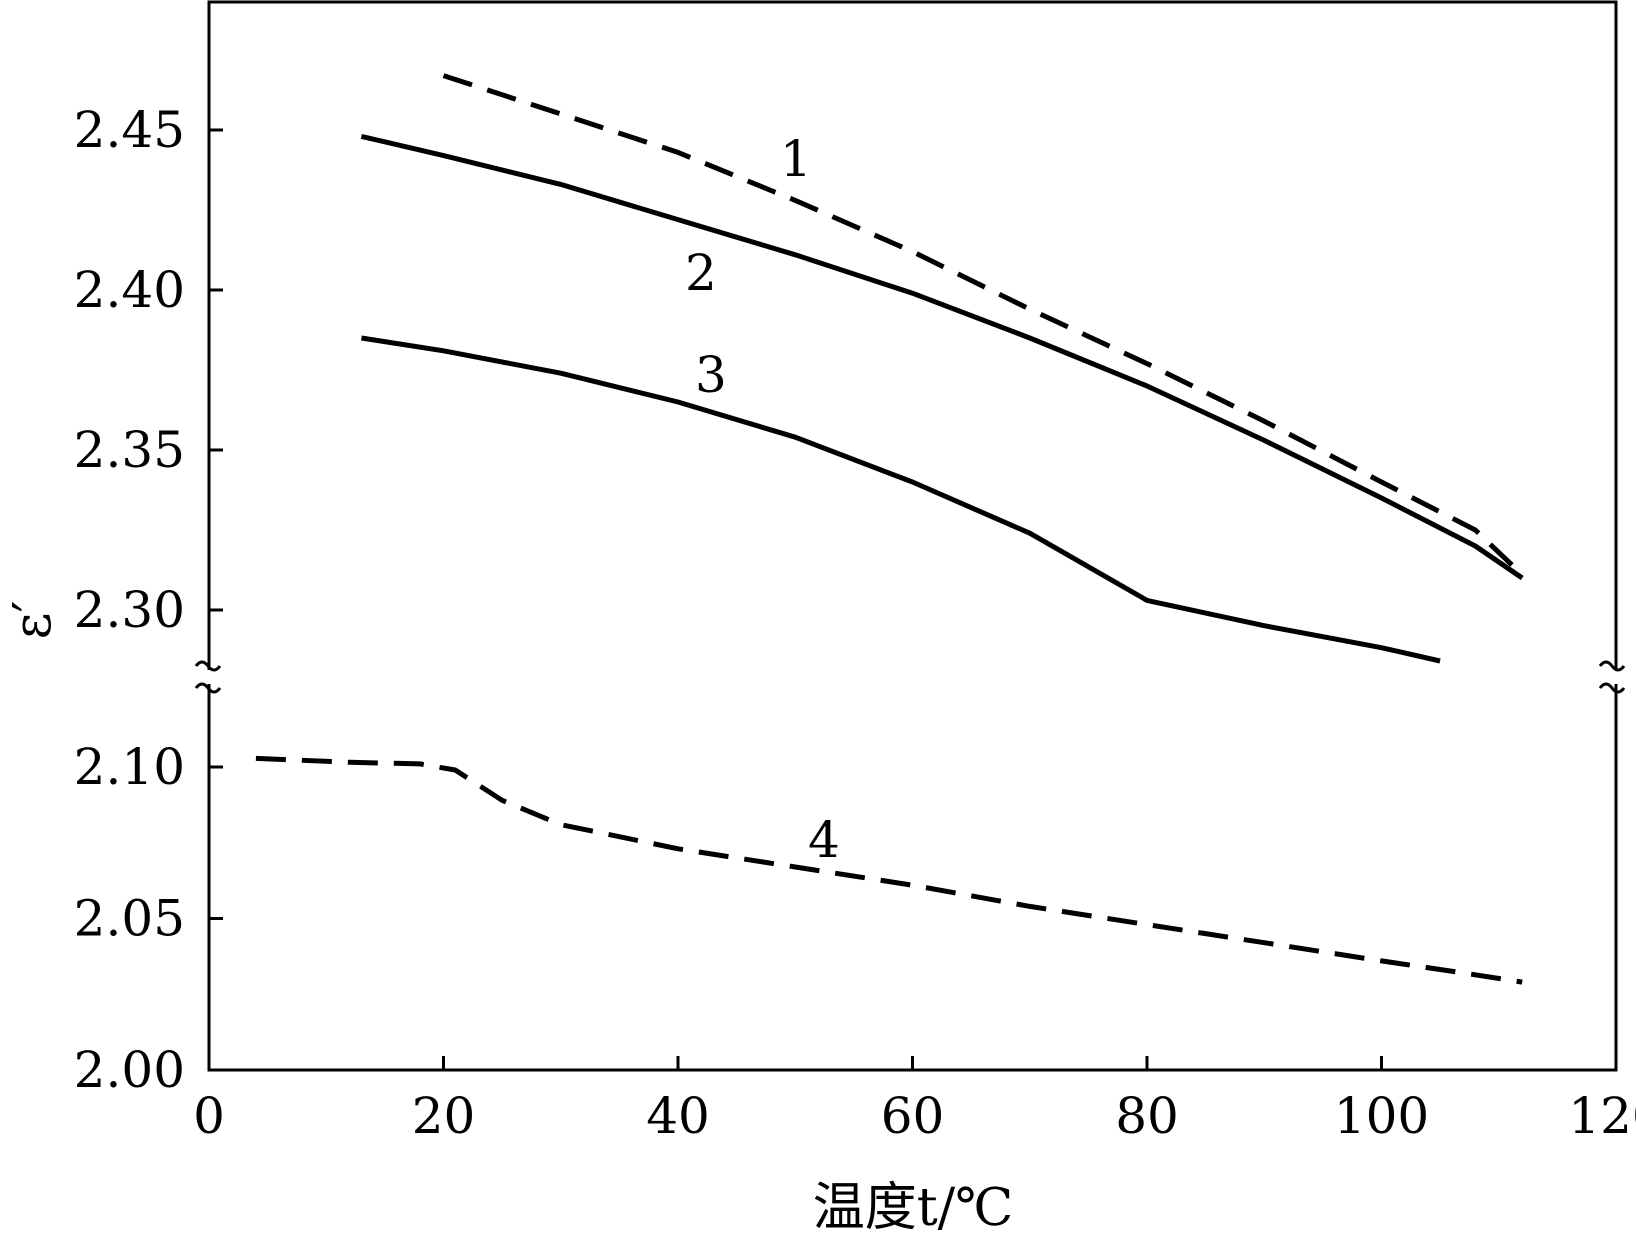 This screenshot has height=1236, width=1636. I want to click on y-tick-label: 2.00, so click(129, 1070).